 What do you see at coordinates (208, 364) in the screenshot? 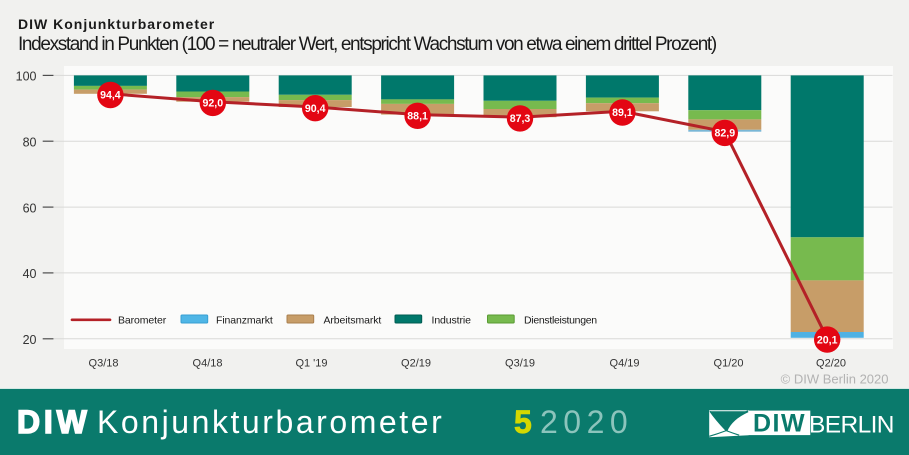
I see `svg-text: Q4/18` at bounding box center [208, 364].